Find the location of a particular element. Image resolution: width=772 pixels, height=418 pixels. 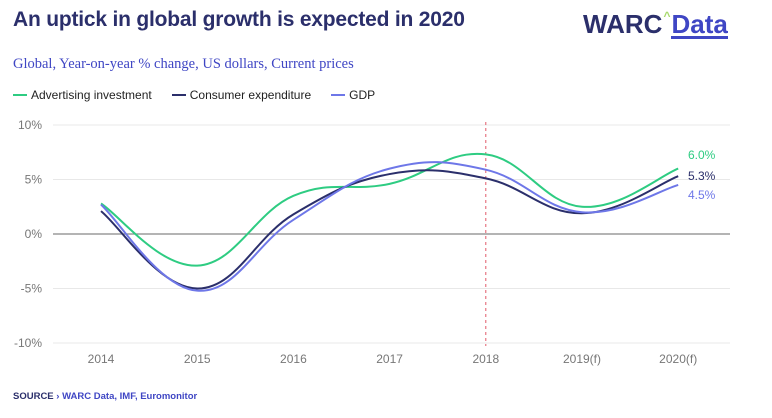

legend-item-gdp: GDP is located at coordinates (353, 95).